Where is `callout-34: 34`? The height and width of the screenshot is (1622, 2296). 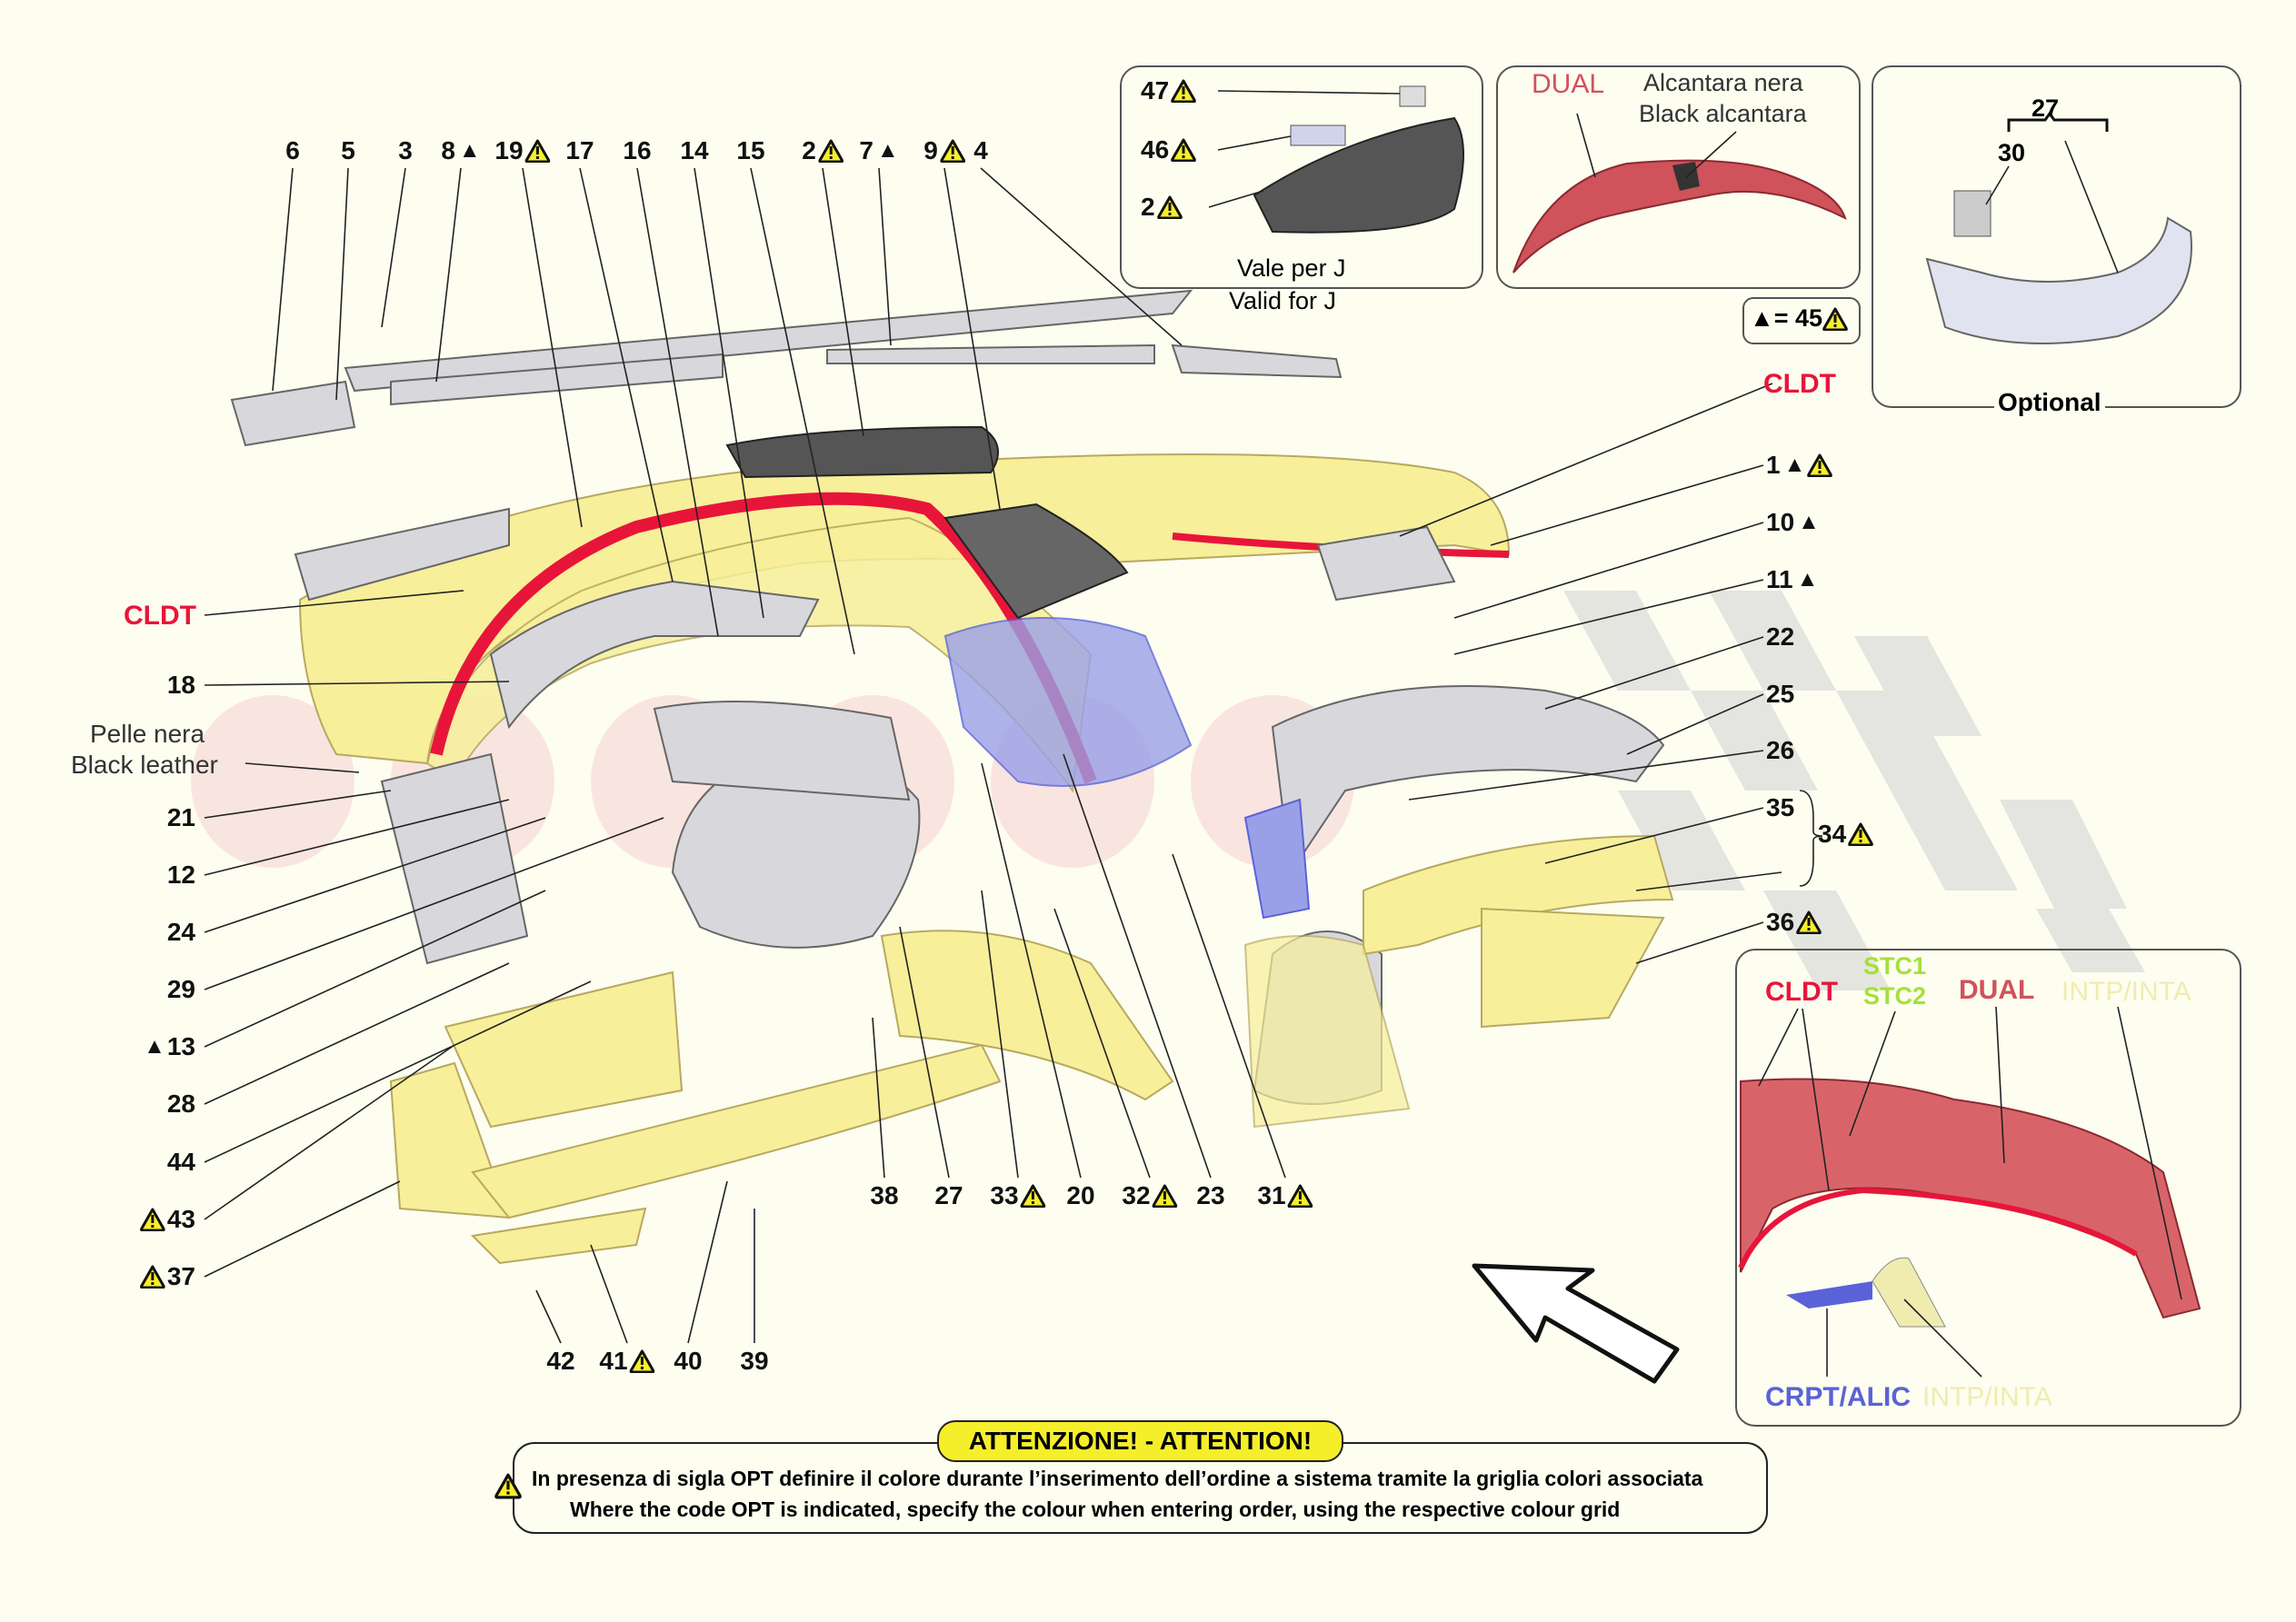
callout-34: 34 is located at coordinates (1845, 834).